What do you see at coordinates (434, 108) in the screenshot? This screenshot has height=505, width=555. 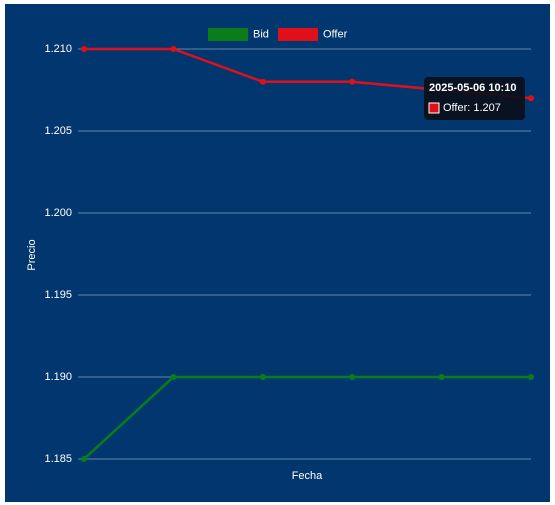 I see `tooltip-swatch` at bounding box center [434, 108].